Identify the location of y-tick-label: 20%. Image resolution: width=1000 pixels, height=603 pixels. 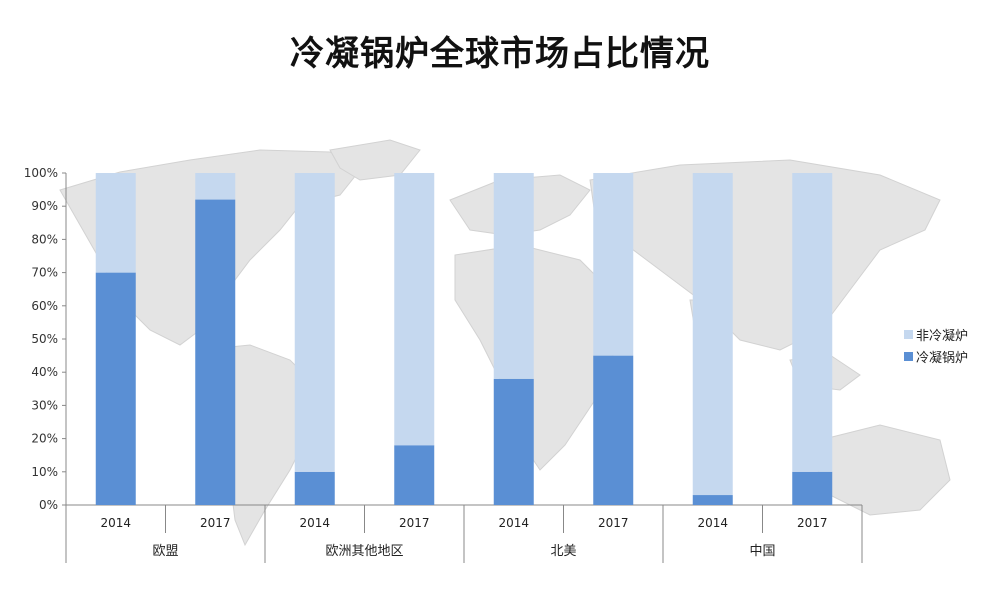
(44, 439).